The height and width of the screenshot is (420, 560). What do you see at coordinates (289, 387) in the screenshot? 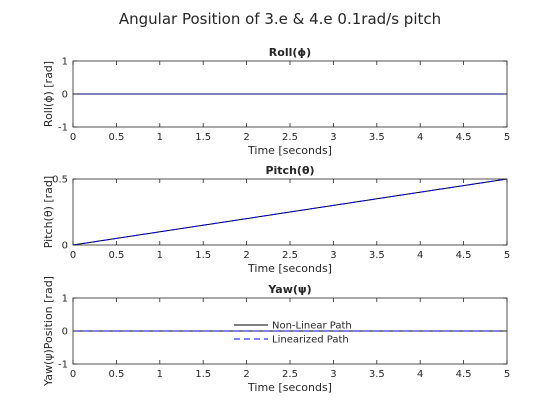
I see `yaw-xlabel: Time [seconds]` at bounding box center [289, 387].